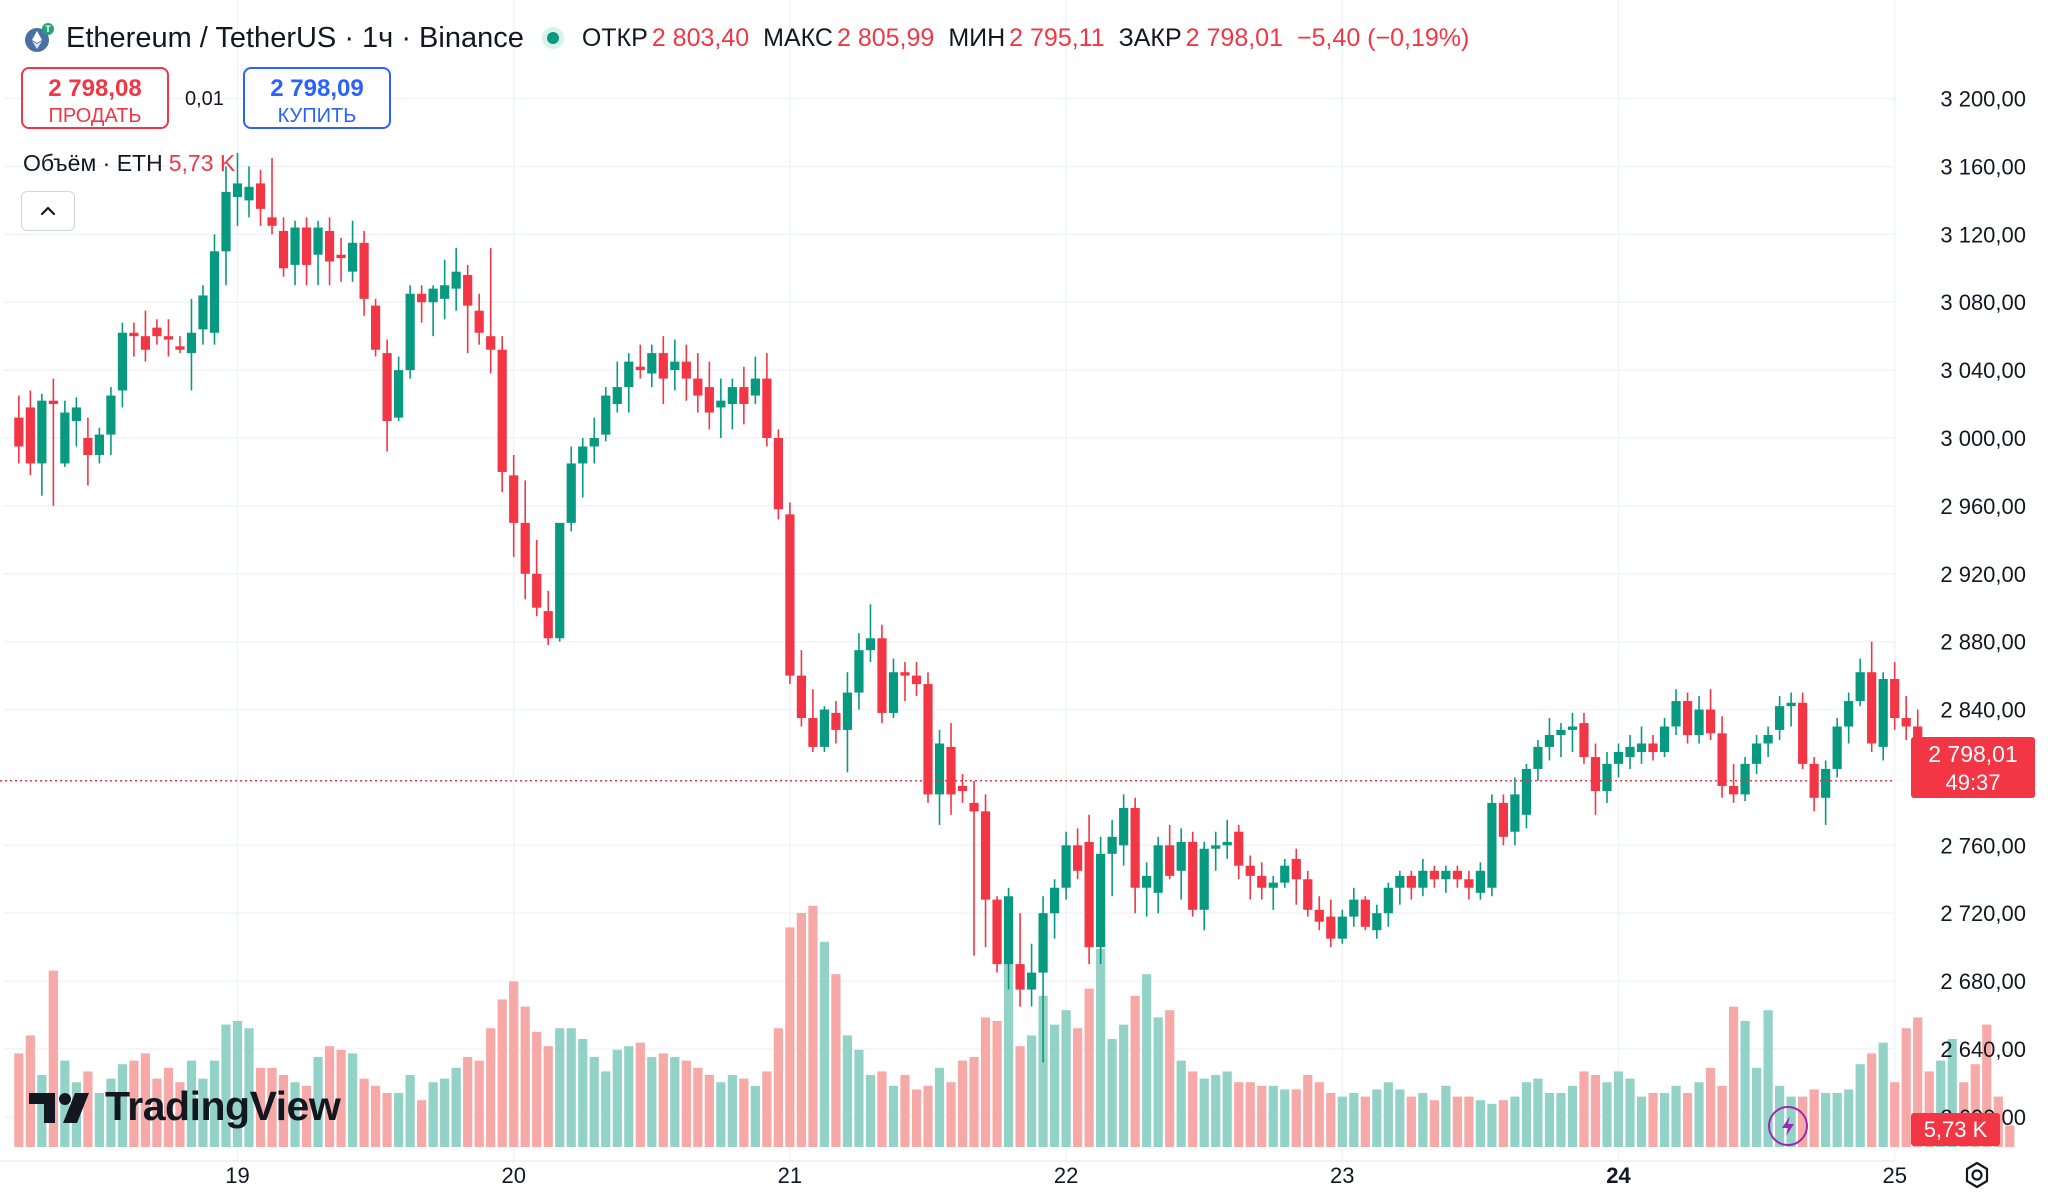  I want to click on collapse-legend-button, so click(48, 211).